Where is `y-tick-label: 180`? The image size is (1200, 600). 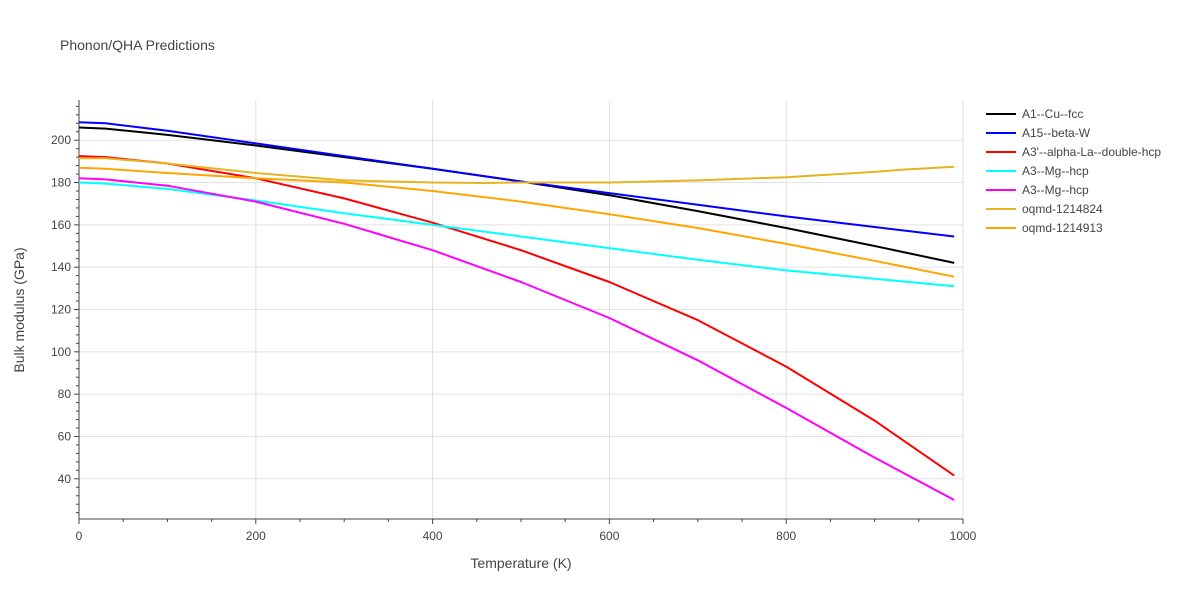
y-tick-label: 180 is located at coordinates (61, 183).